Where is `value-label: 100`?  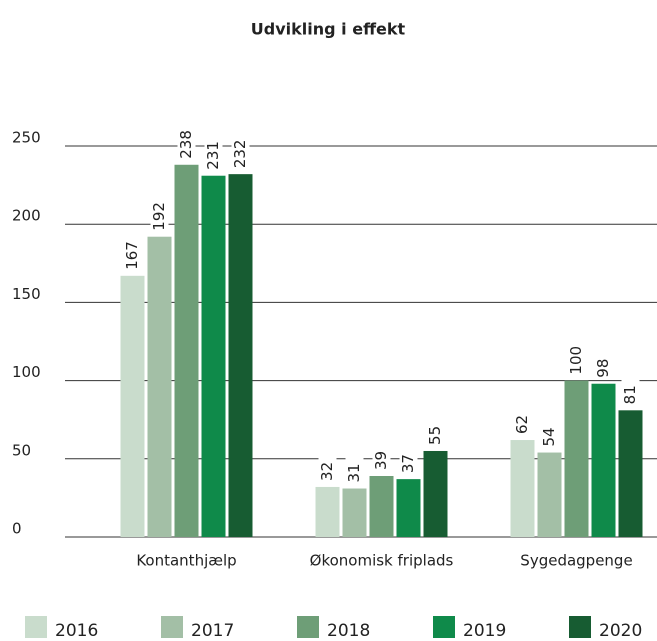
value-label: 100 is located at coordinates (576, 360).